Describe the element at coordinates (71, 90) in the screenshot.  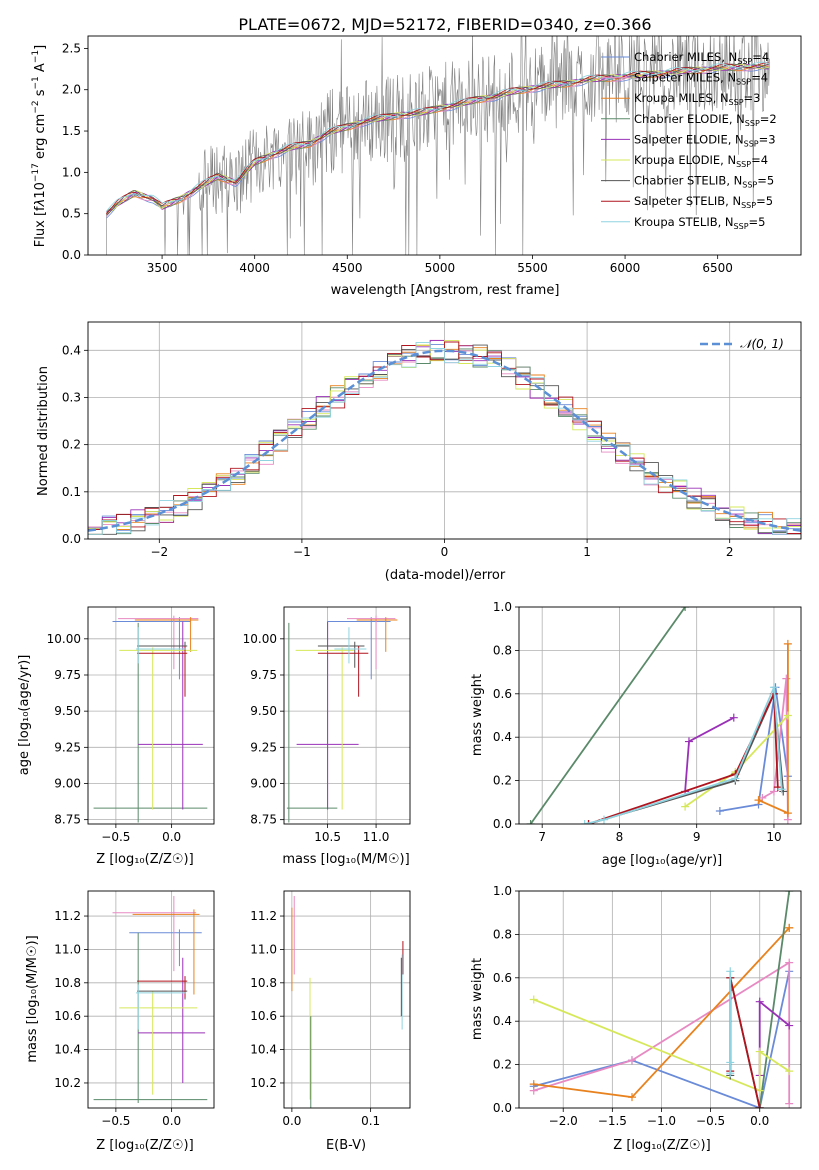
I see `y-tick-label: 2.0` at that location.